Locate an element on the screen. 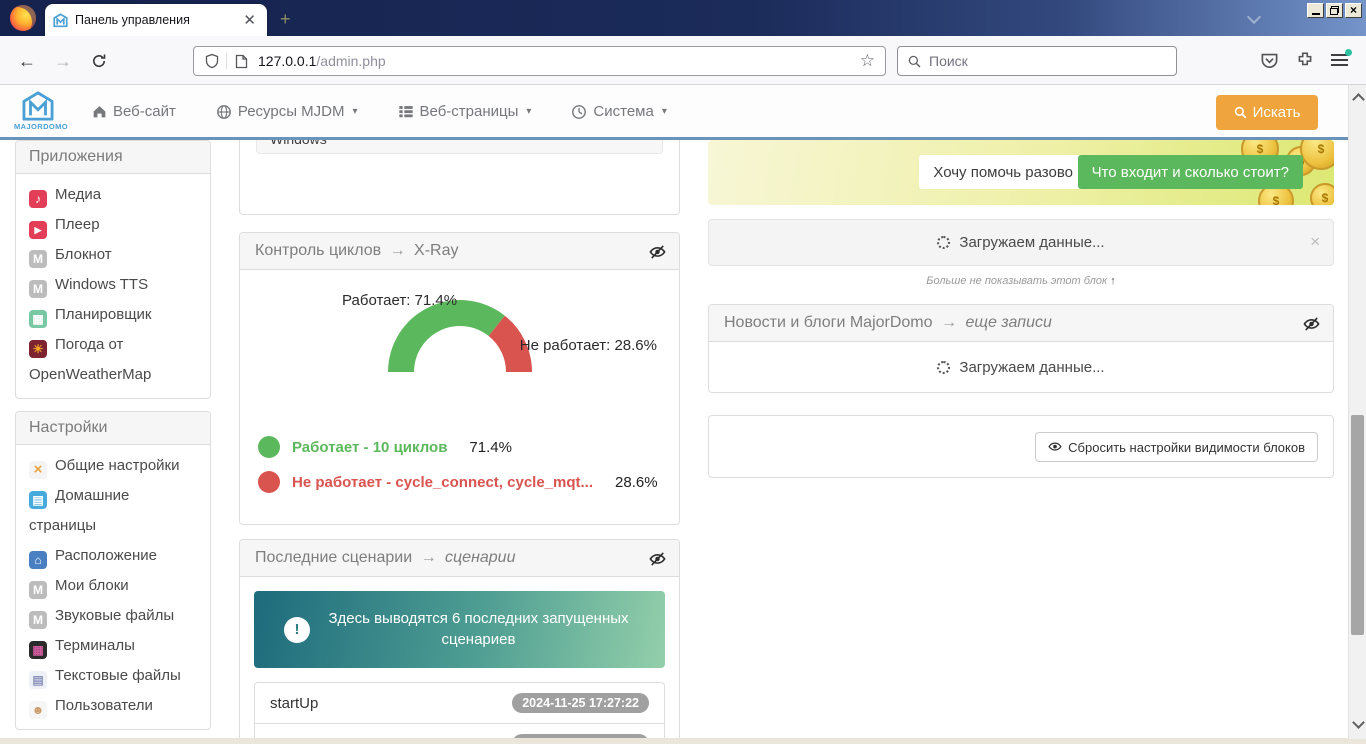 This screenshot has height=744, width=1366. menu-item-resources-mjdm: Ресурсы MJDM ▾ is located at coordinates (287, 111).